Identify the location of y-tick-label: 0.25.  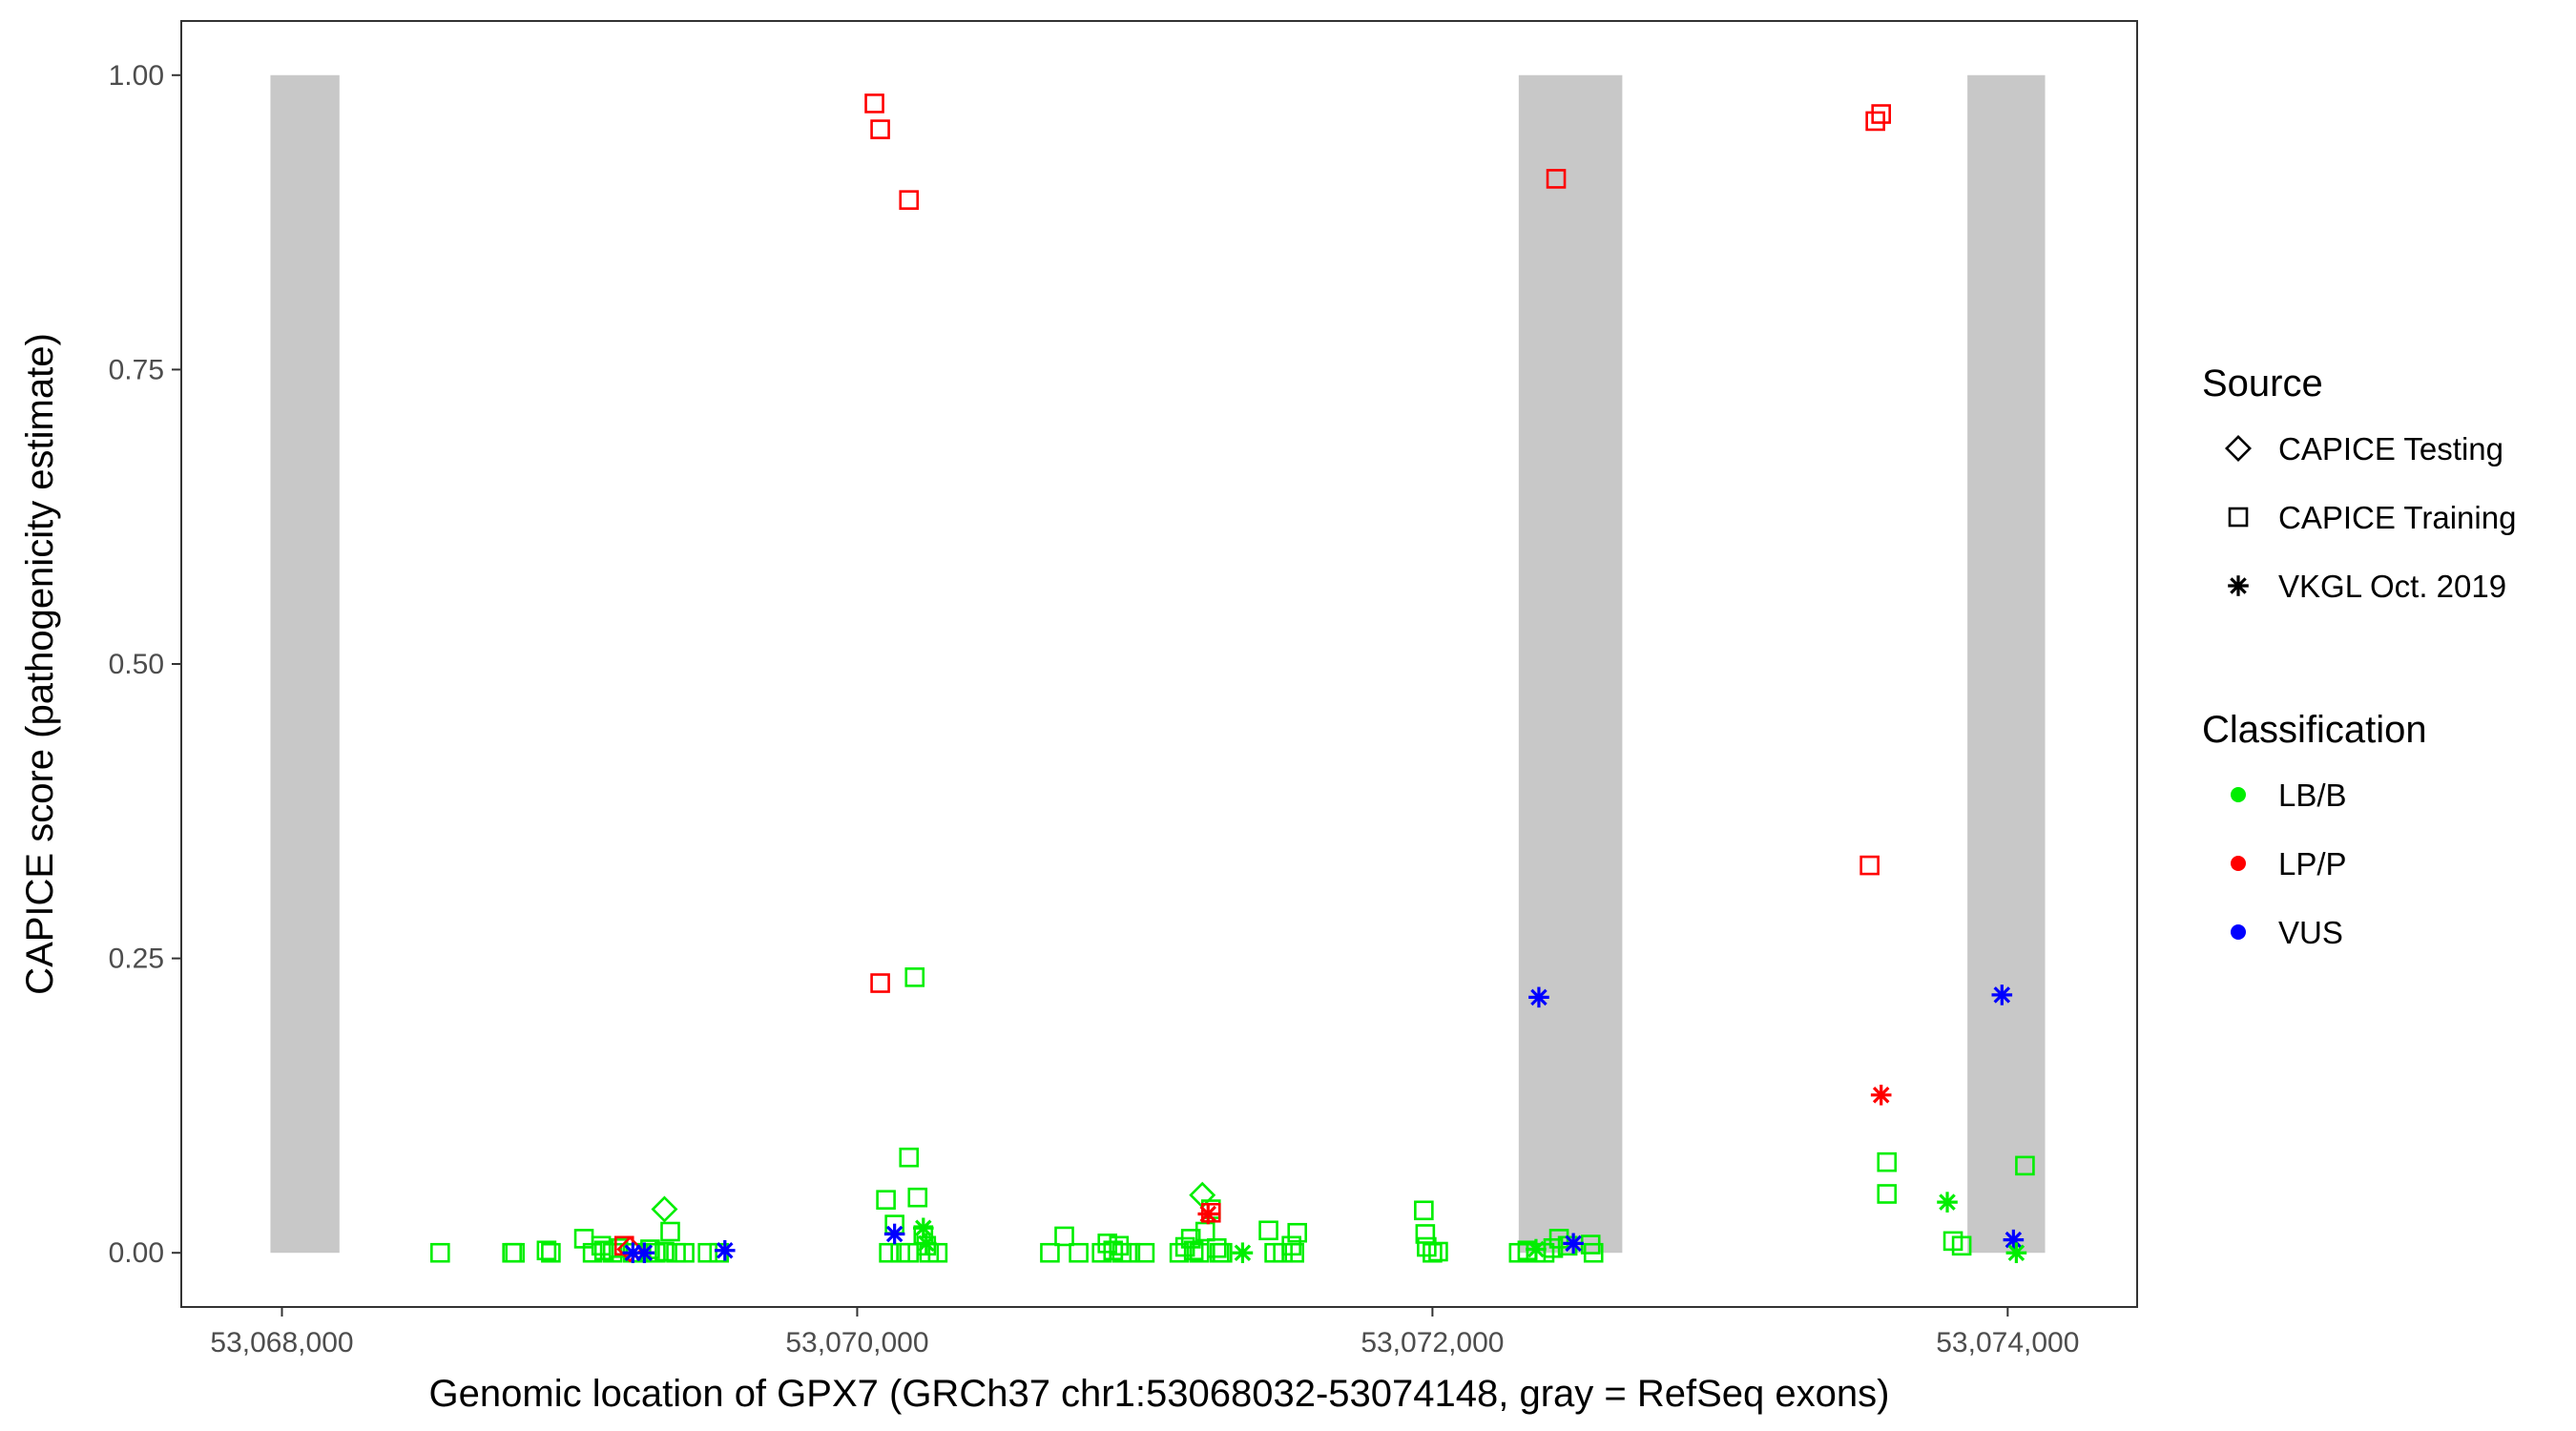
(136, 959).